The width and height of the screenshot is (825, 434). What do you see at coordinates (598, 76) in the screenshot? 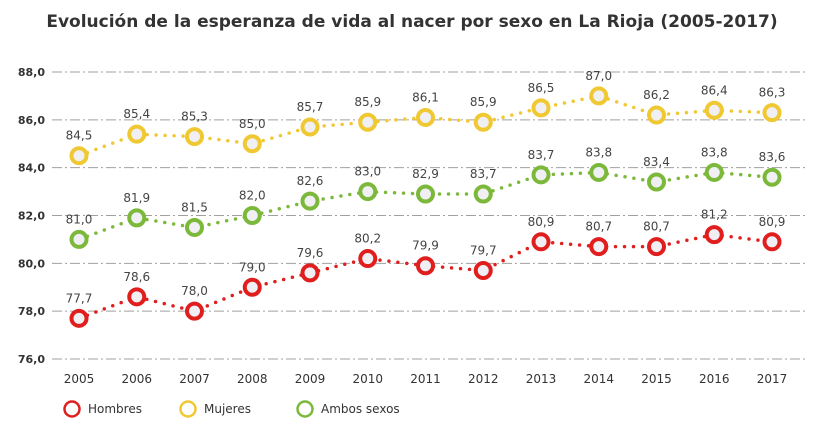
I see `data-label: 87,0` at bounding box center [598, 76].